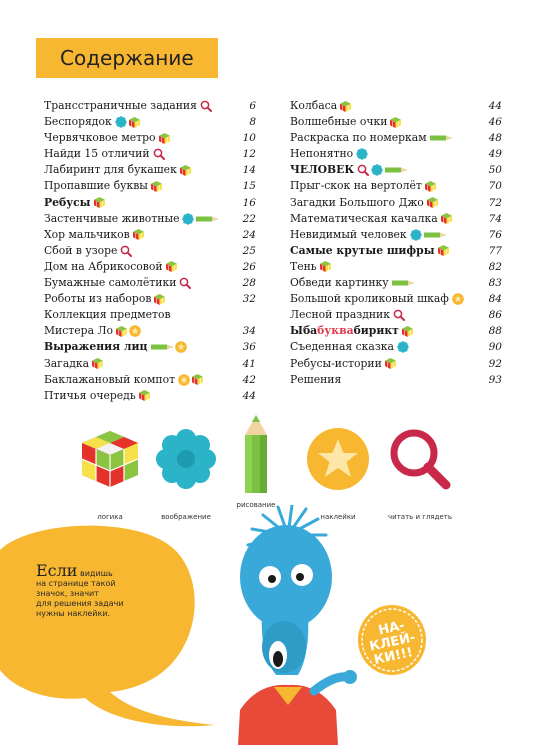 This screenshot has width=538, height=745. I want to click on toc-entry-title: Прыг-скок на вертолёт, so click(356, 186).